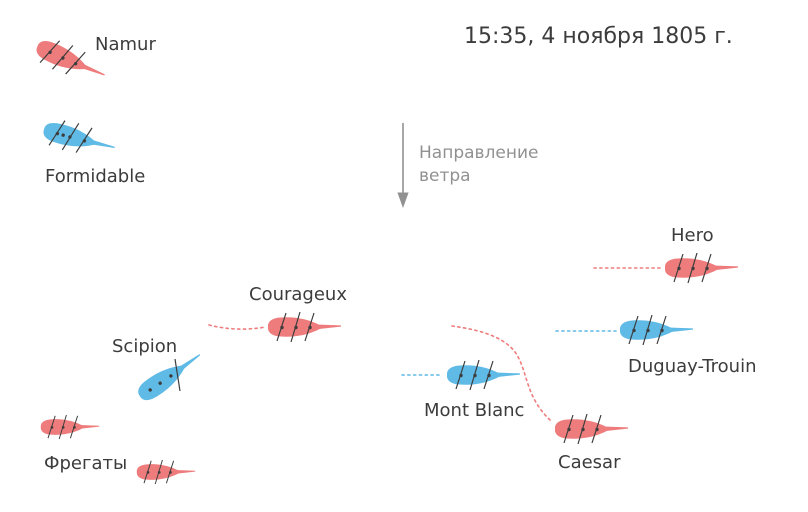 Image resolution: width=808 pixels, height=512 pixels. Describe the element at coordinates (160, 383) in the screenshot. I see `deck-dots` at that location.